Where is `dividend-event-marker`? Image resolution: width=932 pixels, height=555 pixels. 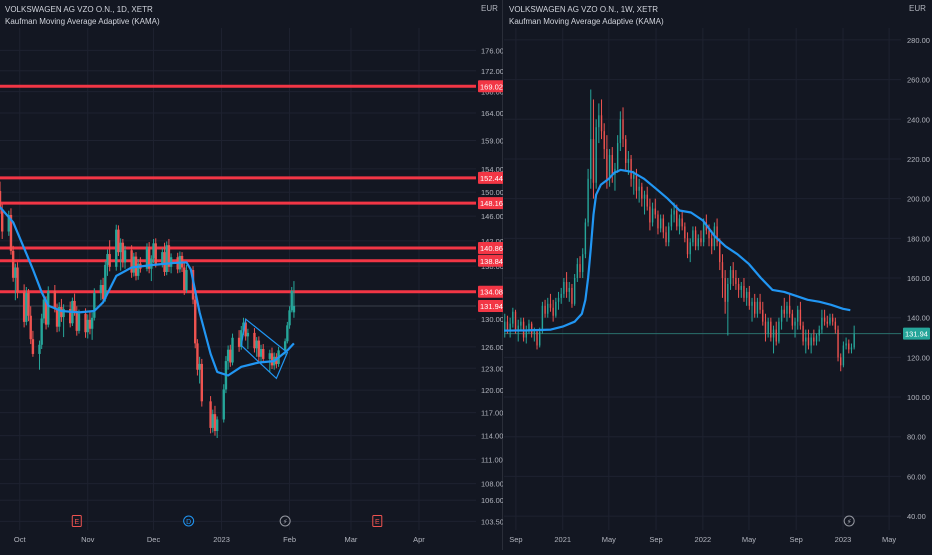 dividend-event-marker is located at coordinates (189, 521).